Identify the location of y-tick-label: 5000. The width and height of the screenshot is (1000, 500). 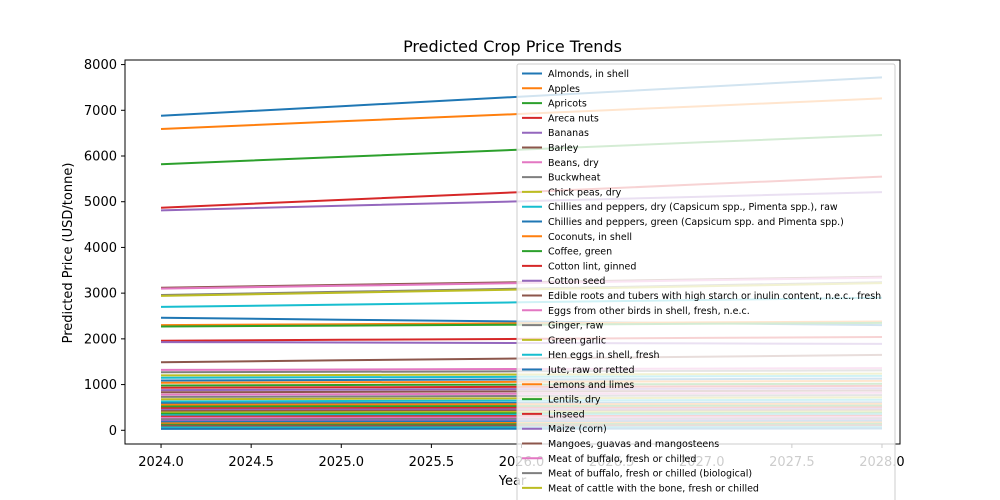
(100, 202).